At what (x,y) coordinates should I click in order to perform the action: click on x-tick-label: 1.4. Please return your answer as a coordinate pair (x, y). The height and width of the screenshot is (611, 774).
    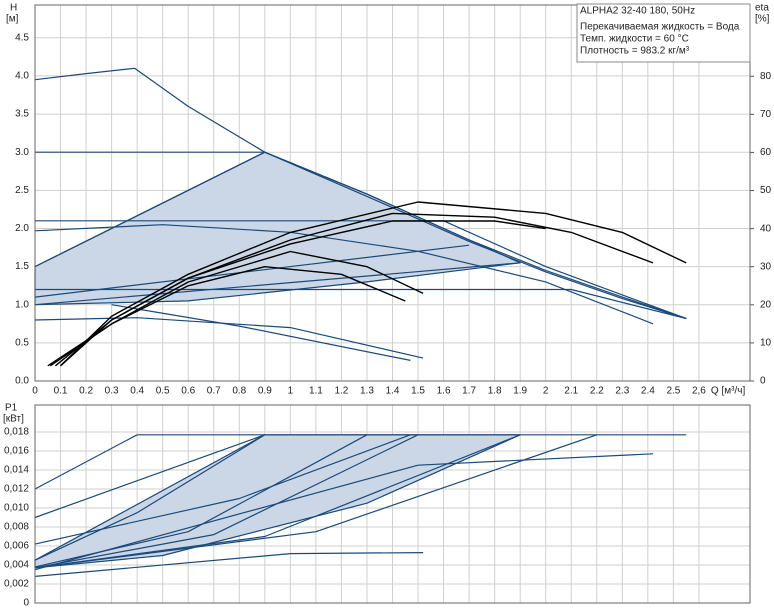
    Looking at the image, I should click on (393, 391).